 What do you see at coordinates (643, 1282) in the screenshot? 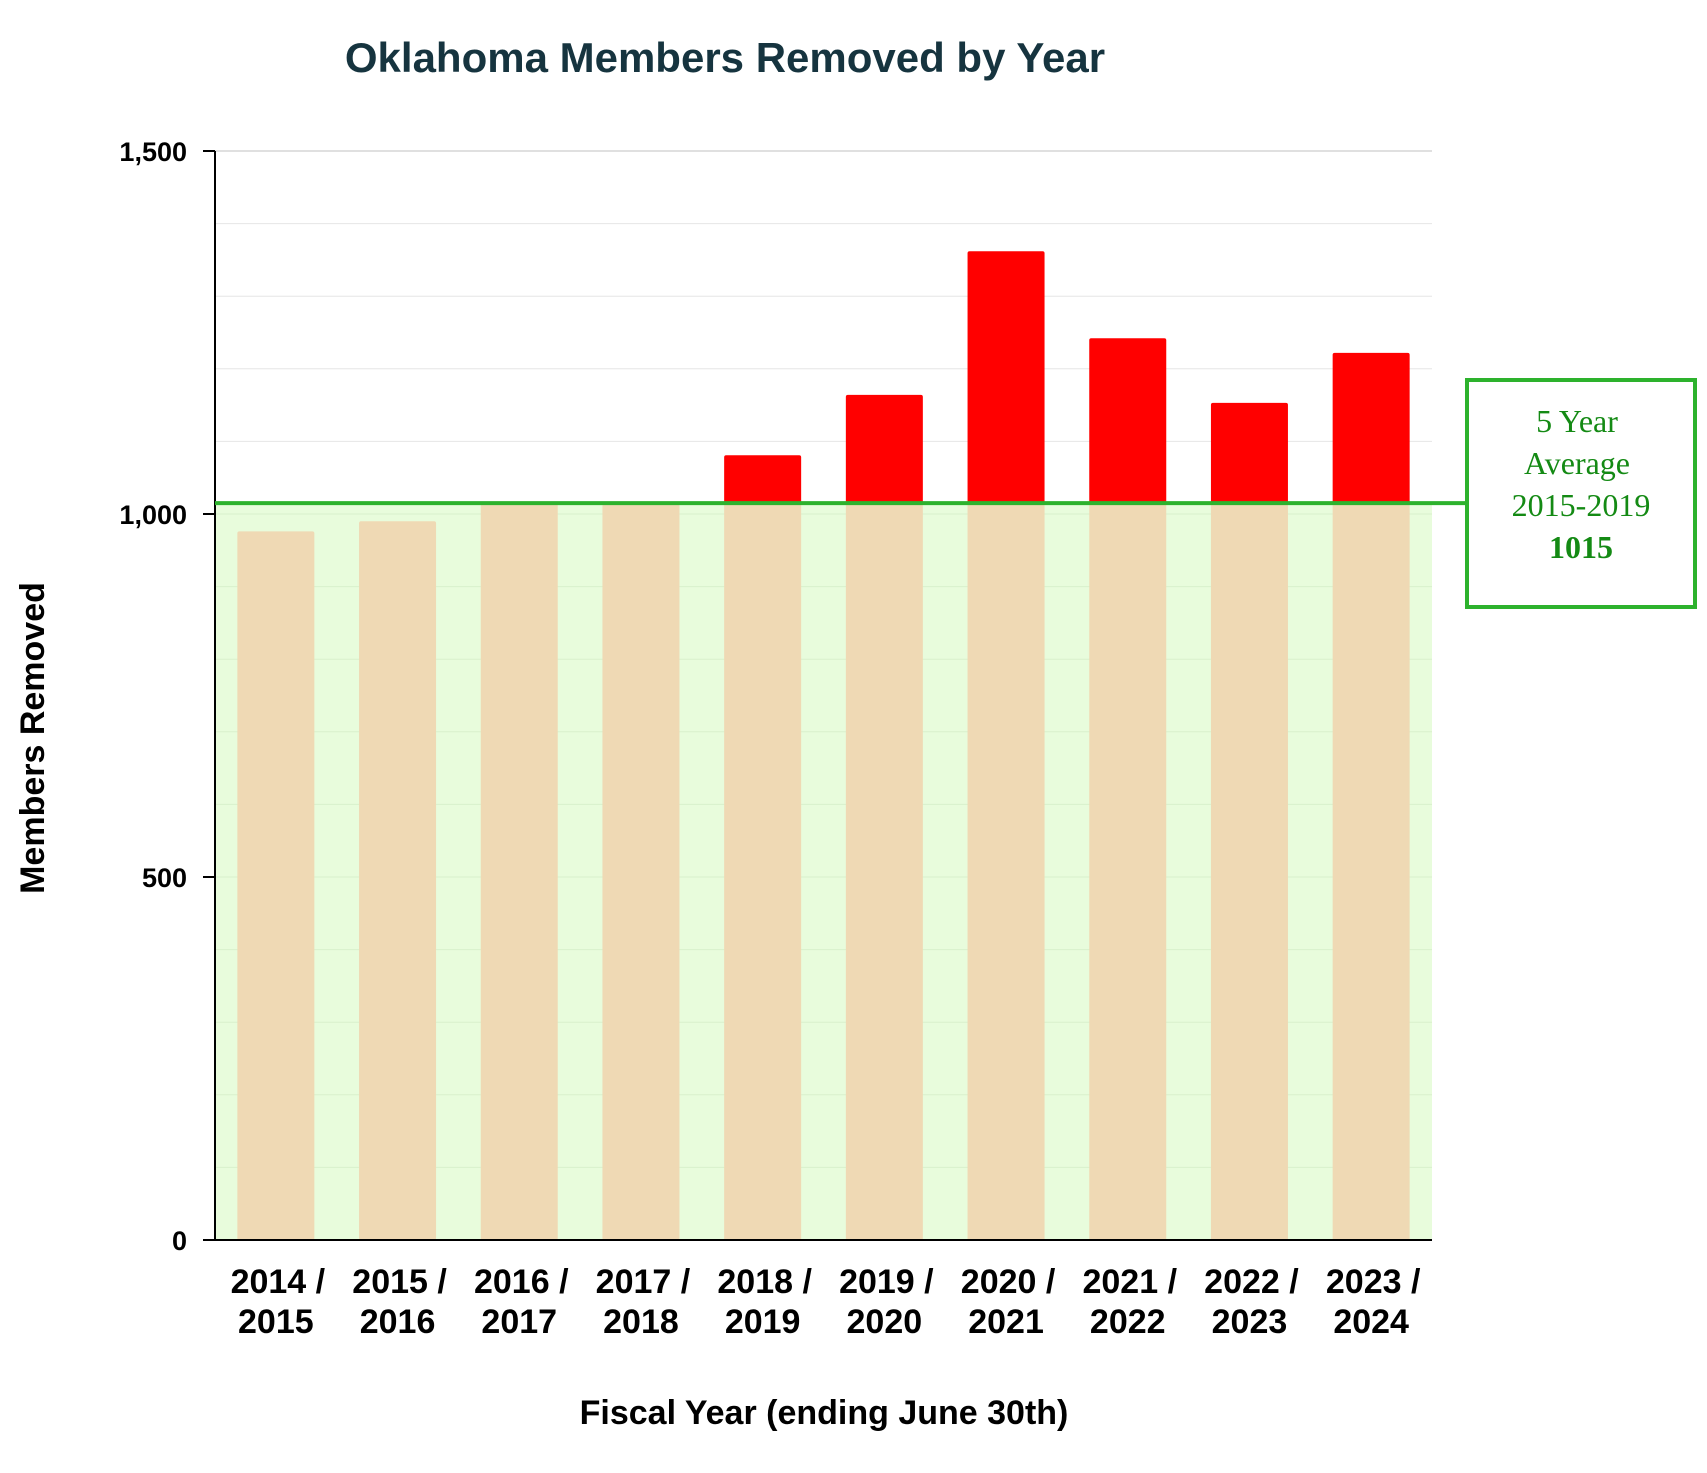
I see `x-tick-label: 2017 /` at bounding box center [643, 1282].